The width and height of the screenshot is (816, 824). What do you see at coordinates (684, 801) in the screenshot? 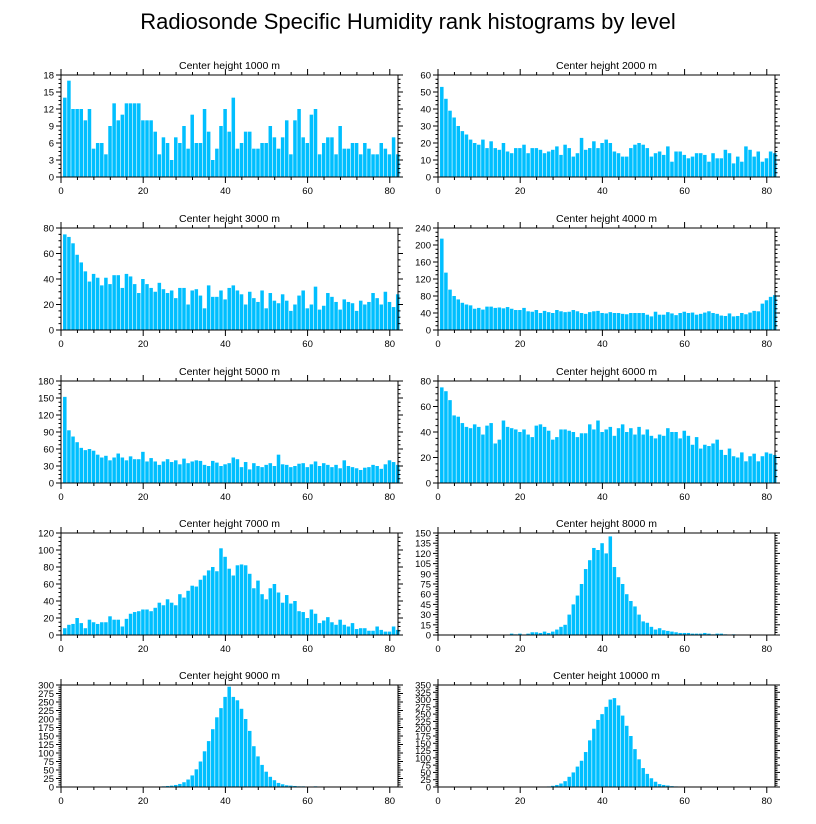
I see `x-tick-label: 60` at bounding box center [684, 801].